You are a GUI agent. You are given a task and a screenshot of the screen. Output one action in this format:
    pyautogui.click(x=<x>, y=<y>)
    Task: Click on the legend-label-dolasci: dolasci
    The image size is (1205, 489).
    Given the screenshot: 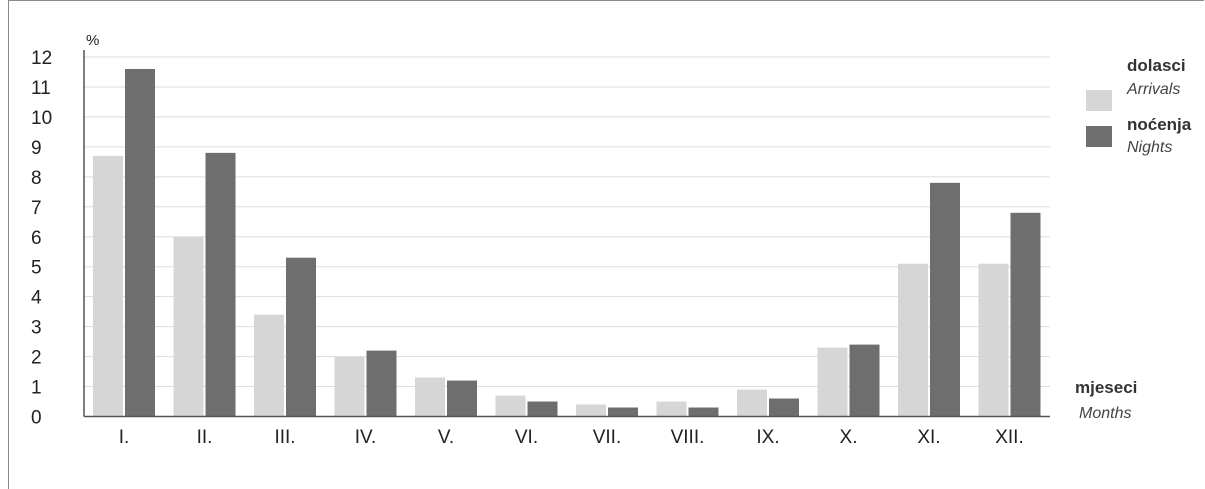 What is the action you would take?
    pyautogui.click(x=1156, y=65)
    